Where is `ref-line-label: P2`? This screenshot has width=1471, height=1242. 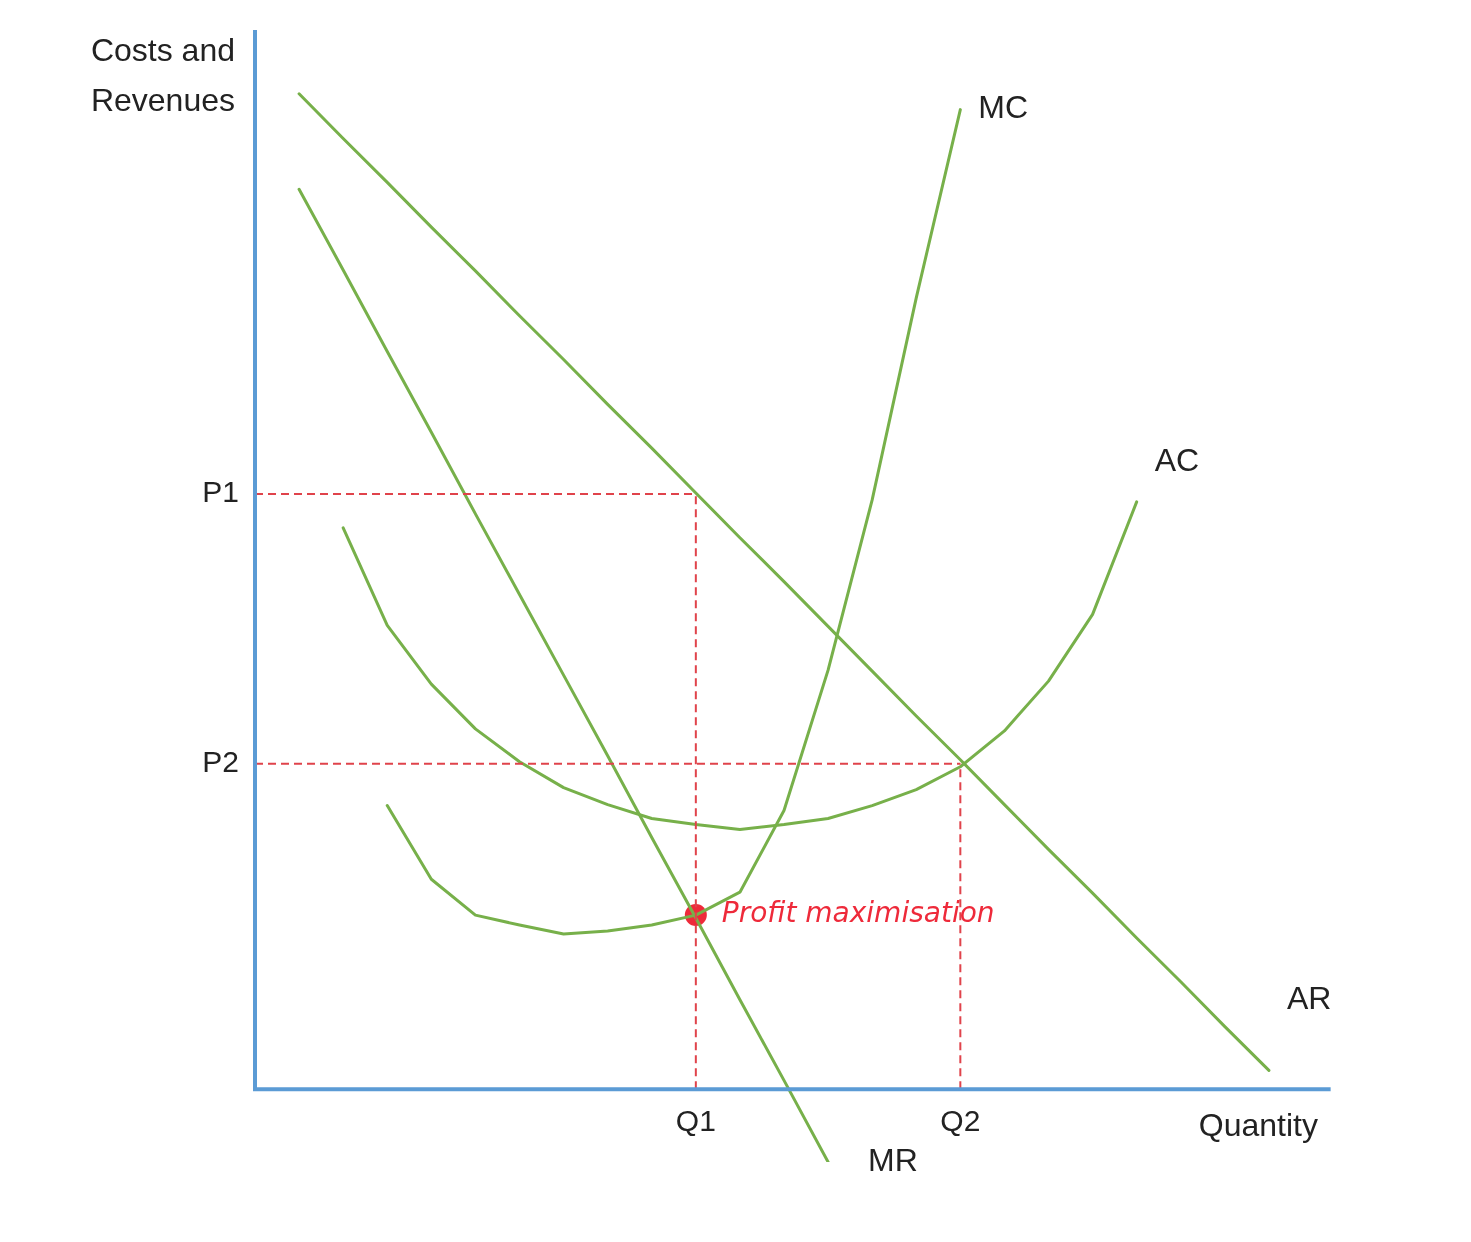
ref-line-label: P2 is located at coordinates (220, 762).